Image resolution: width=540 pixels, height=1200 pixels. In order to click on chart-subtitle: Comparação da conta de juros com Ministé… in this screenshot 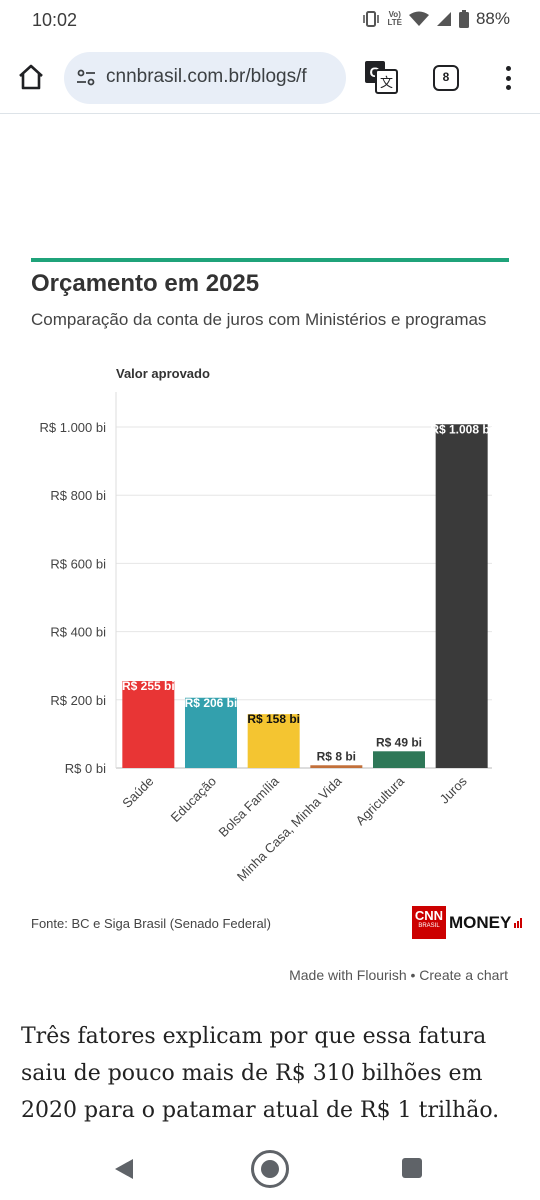, I will do `click(259, 319)`.